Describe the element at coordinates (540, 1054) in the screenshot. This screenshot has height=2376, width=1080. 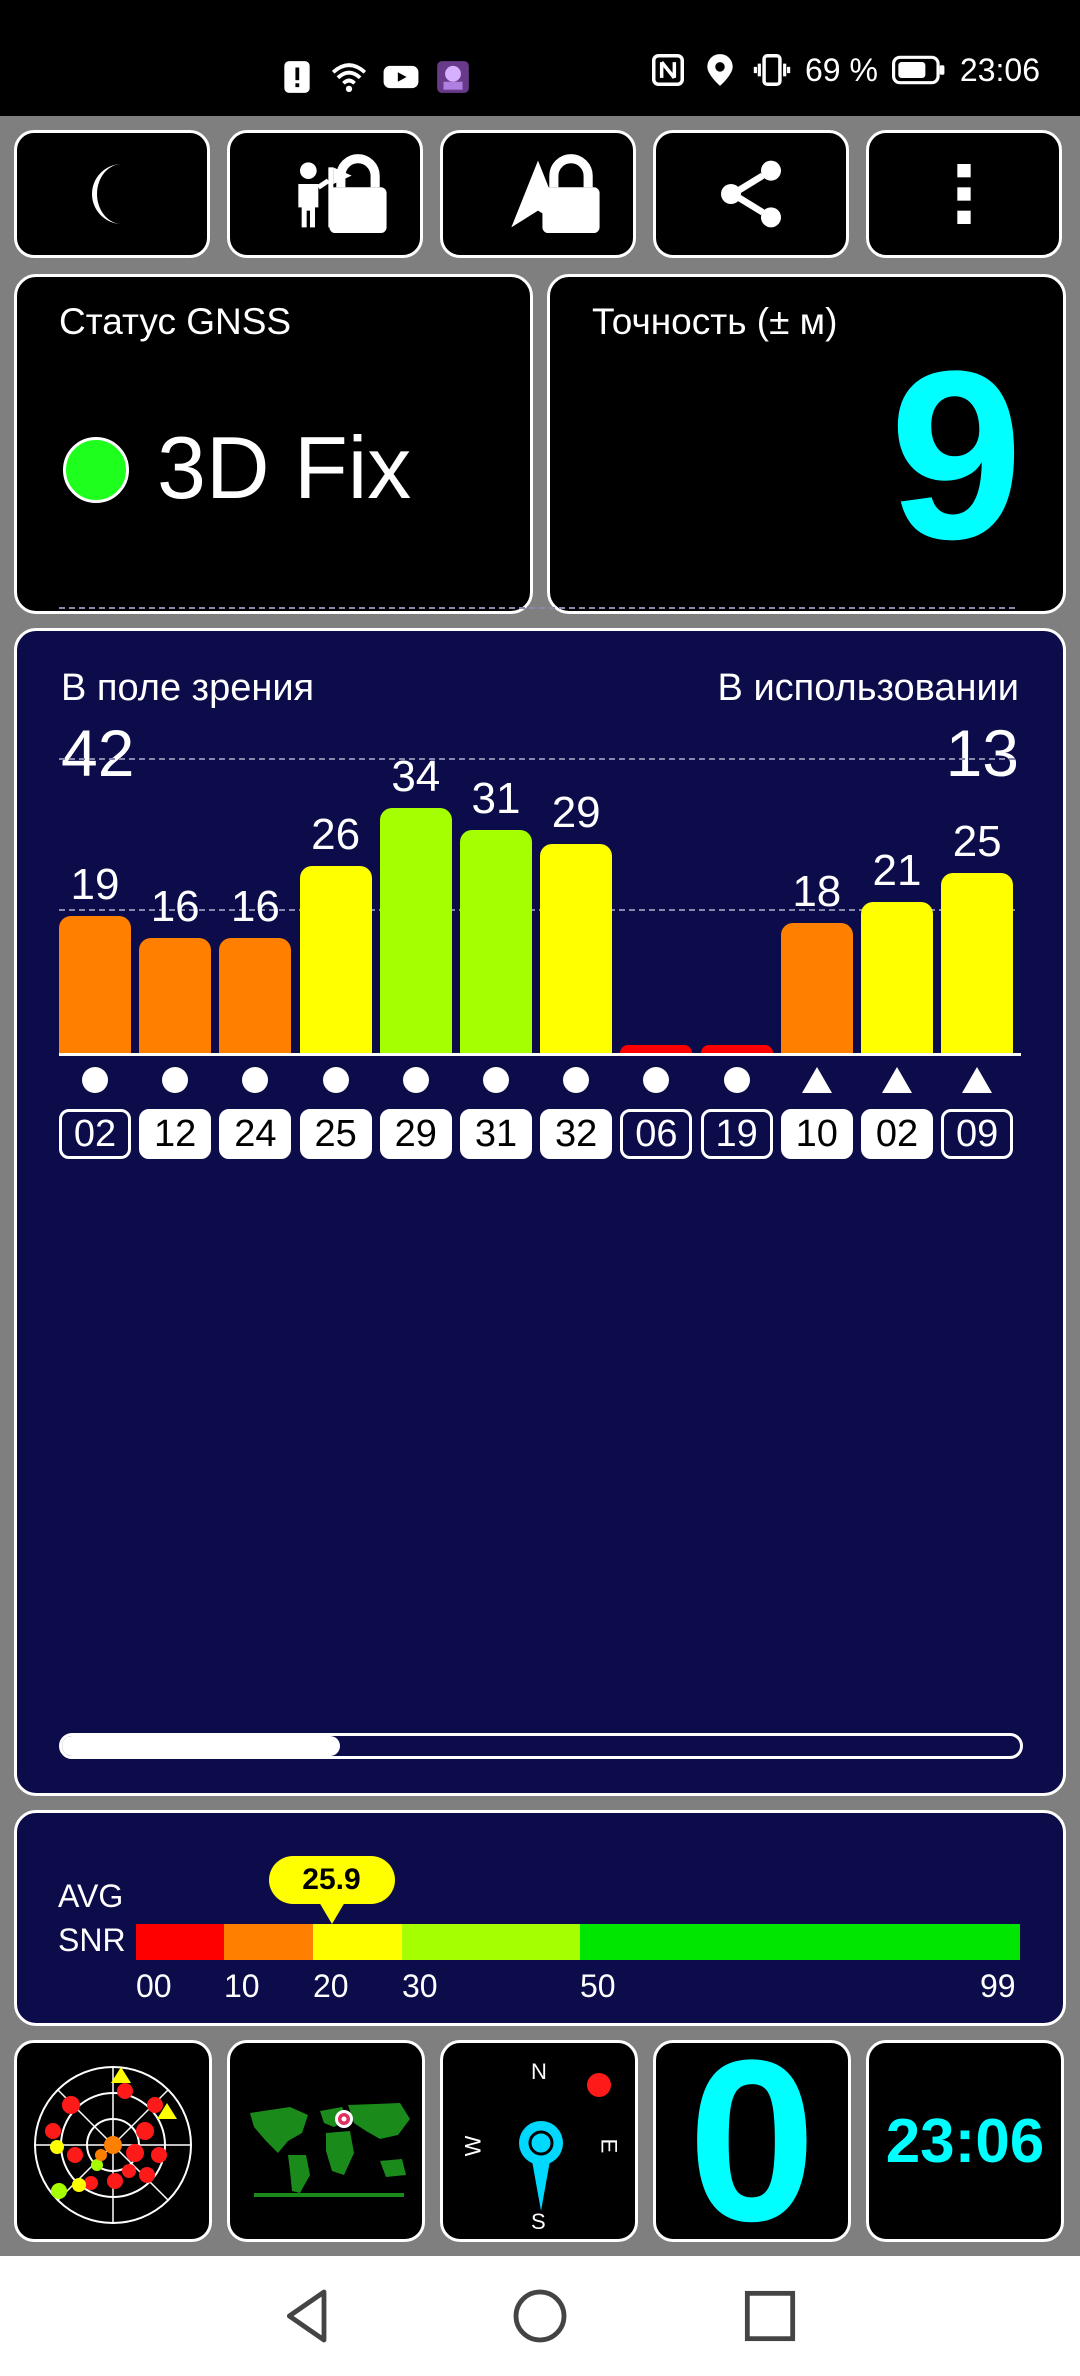
I see `chart-baseline` at that location.